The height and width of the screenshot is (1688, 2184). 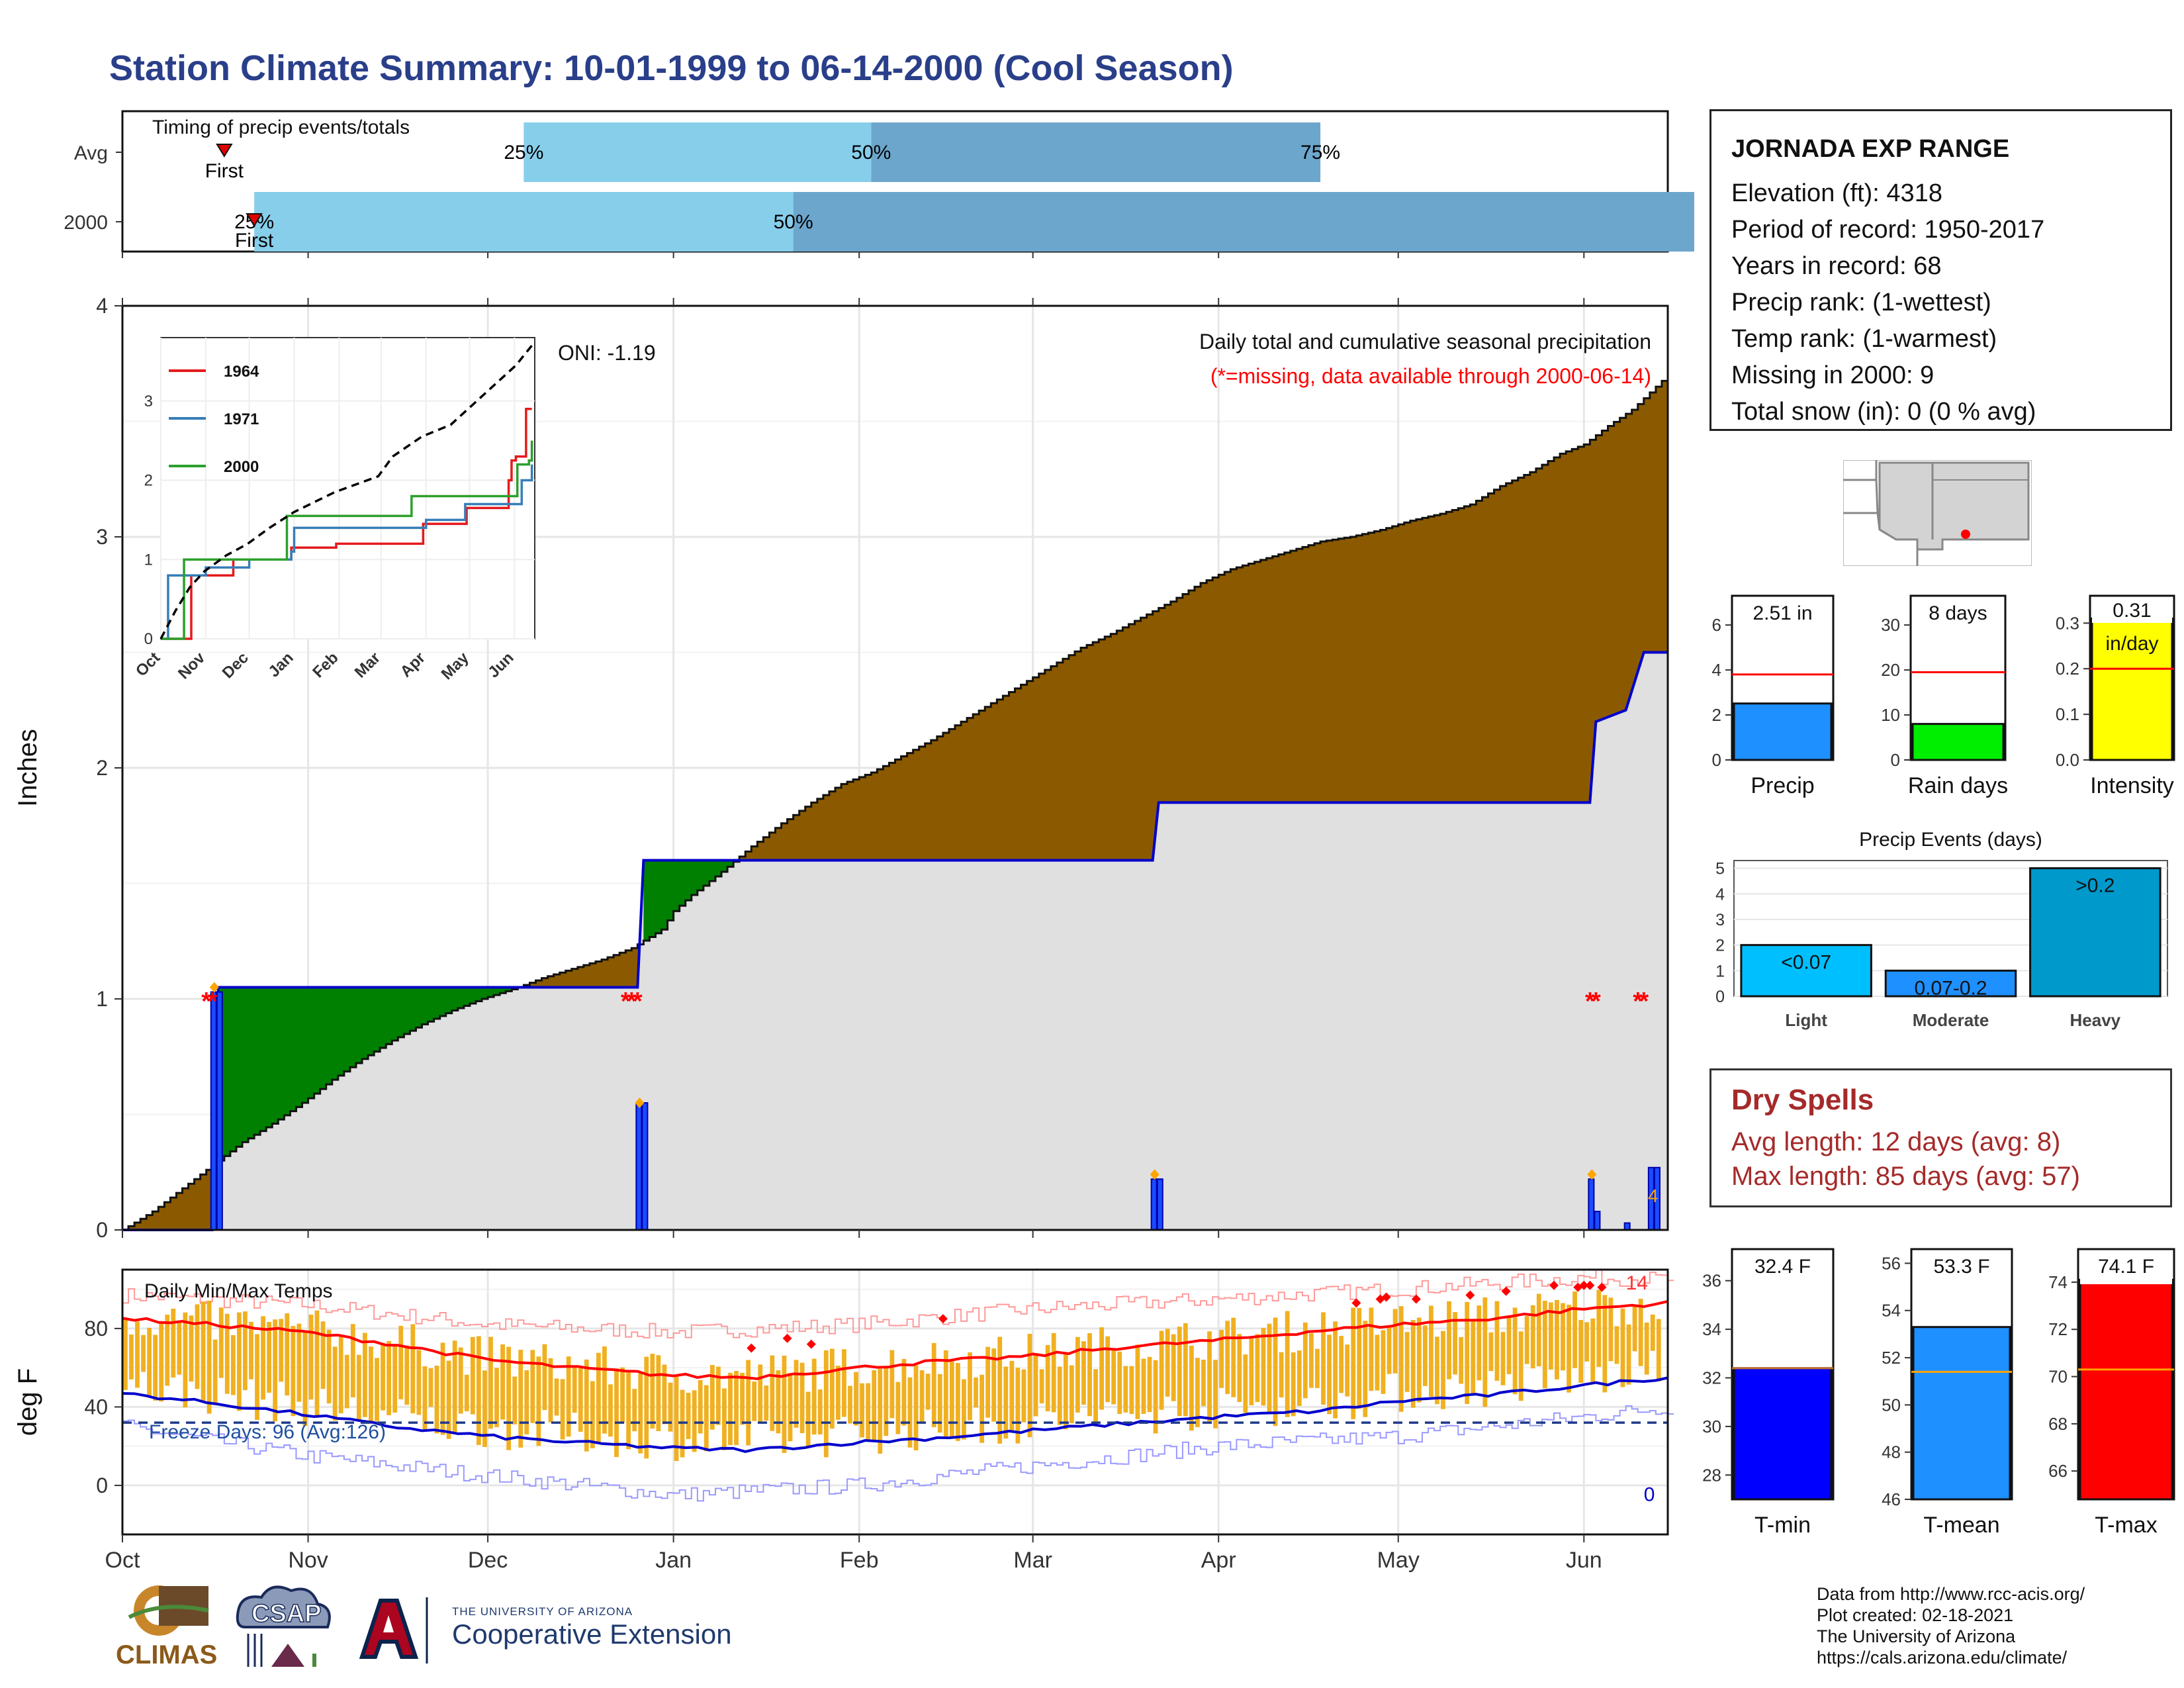 I want to click on tmax-gauge-y-tick-label: 70, so click(x=2058, y=1377).